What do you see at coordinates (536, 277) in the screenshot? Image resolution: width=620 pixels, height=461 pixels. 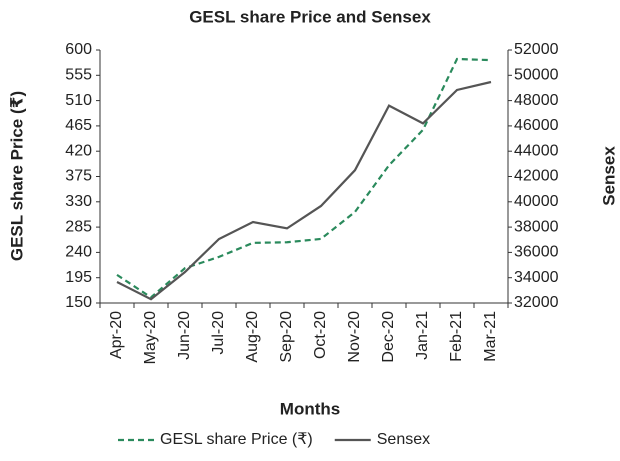 I see `y2-tick-label: 34000` at bounding box center [536, 277].